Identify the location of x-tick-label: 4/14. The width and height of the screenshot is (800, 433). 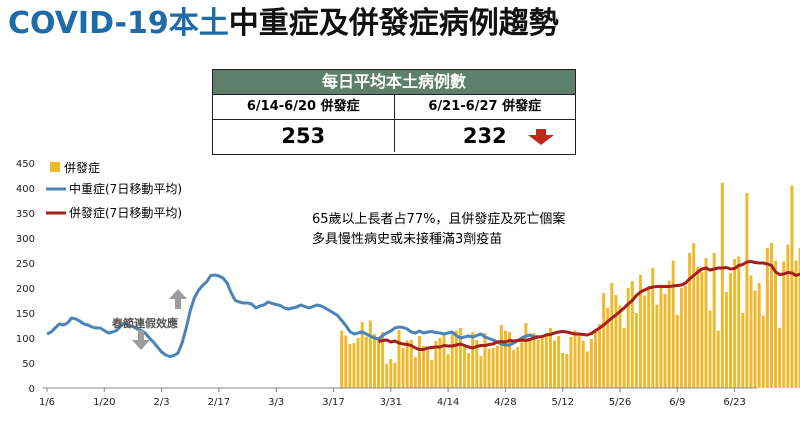
(448, 402).